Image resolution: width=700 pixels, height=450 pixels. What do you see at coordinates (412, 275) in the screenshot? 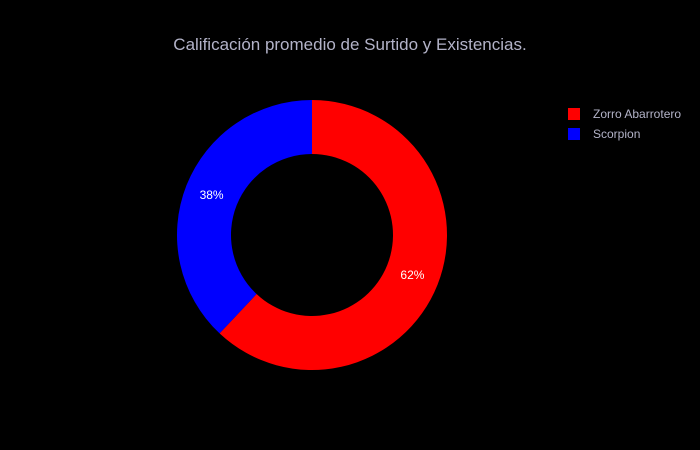
I see `slice-percent-label: 62%` at bounding box center [412, 275].